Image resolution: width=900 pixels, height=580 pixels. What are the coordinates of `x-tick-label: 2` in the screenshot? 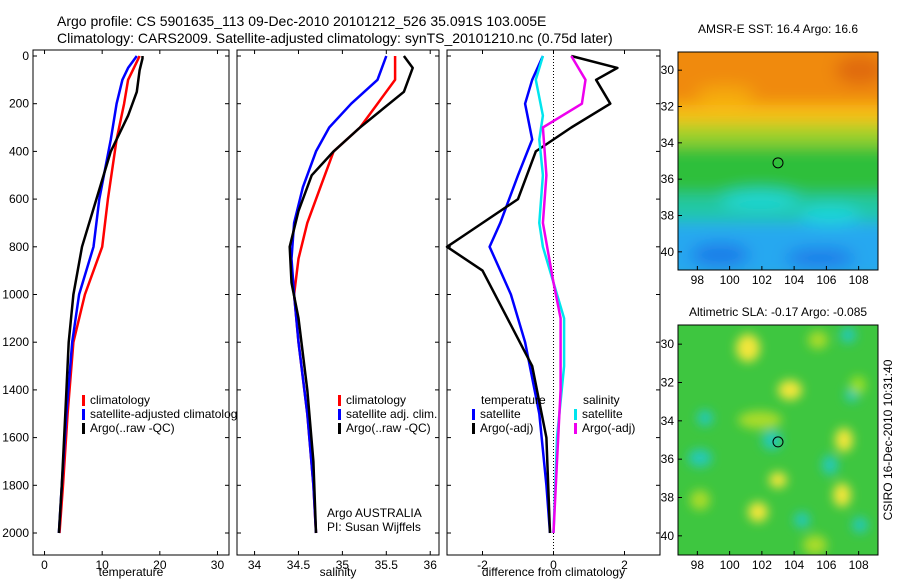 It's located at (624, 565).